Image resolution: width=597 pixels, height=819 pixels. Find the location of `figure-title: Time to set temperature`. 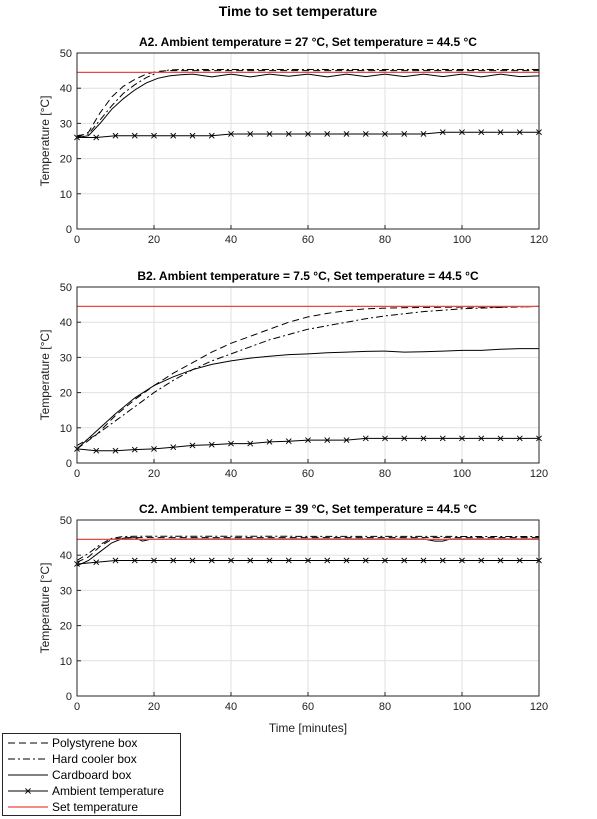

figure-title: Time to set temperature is located at coordinates (298, 11).